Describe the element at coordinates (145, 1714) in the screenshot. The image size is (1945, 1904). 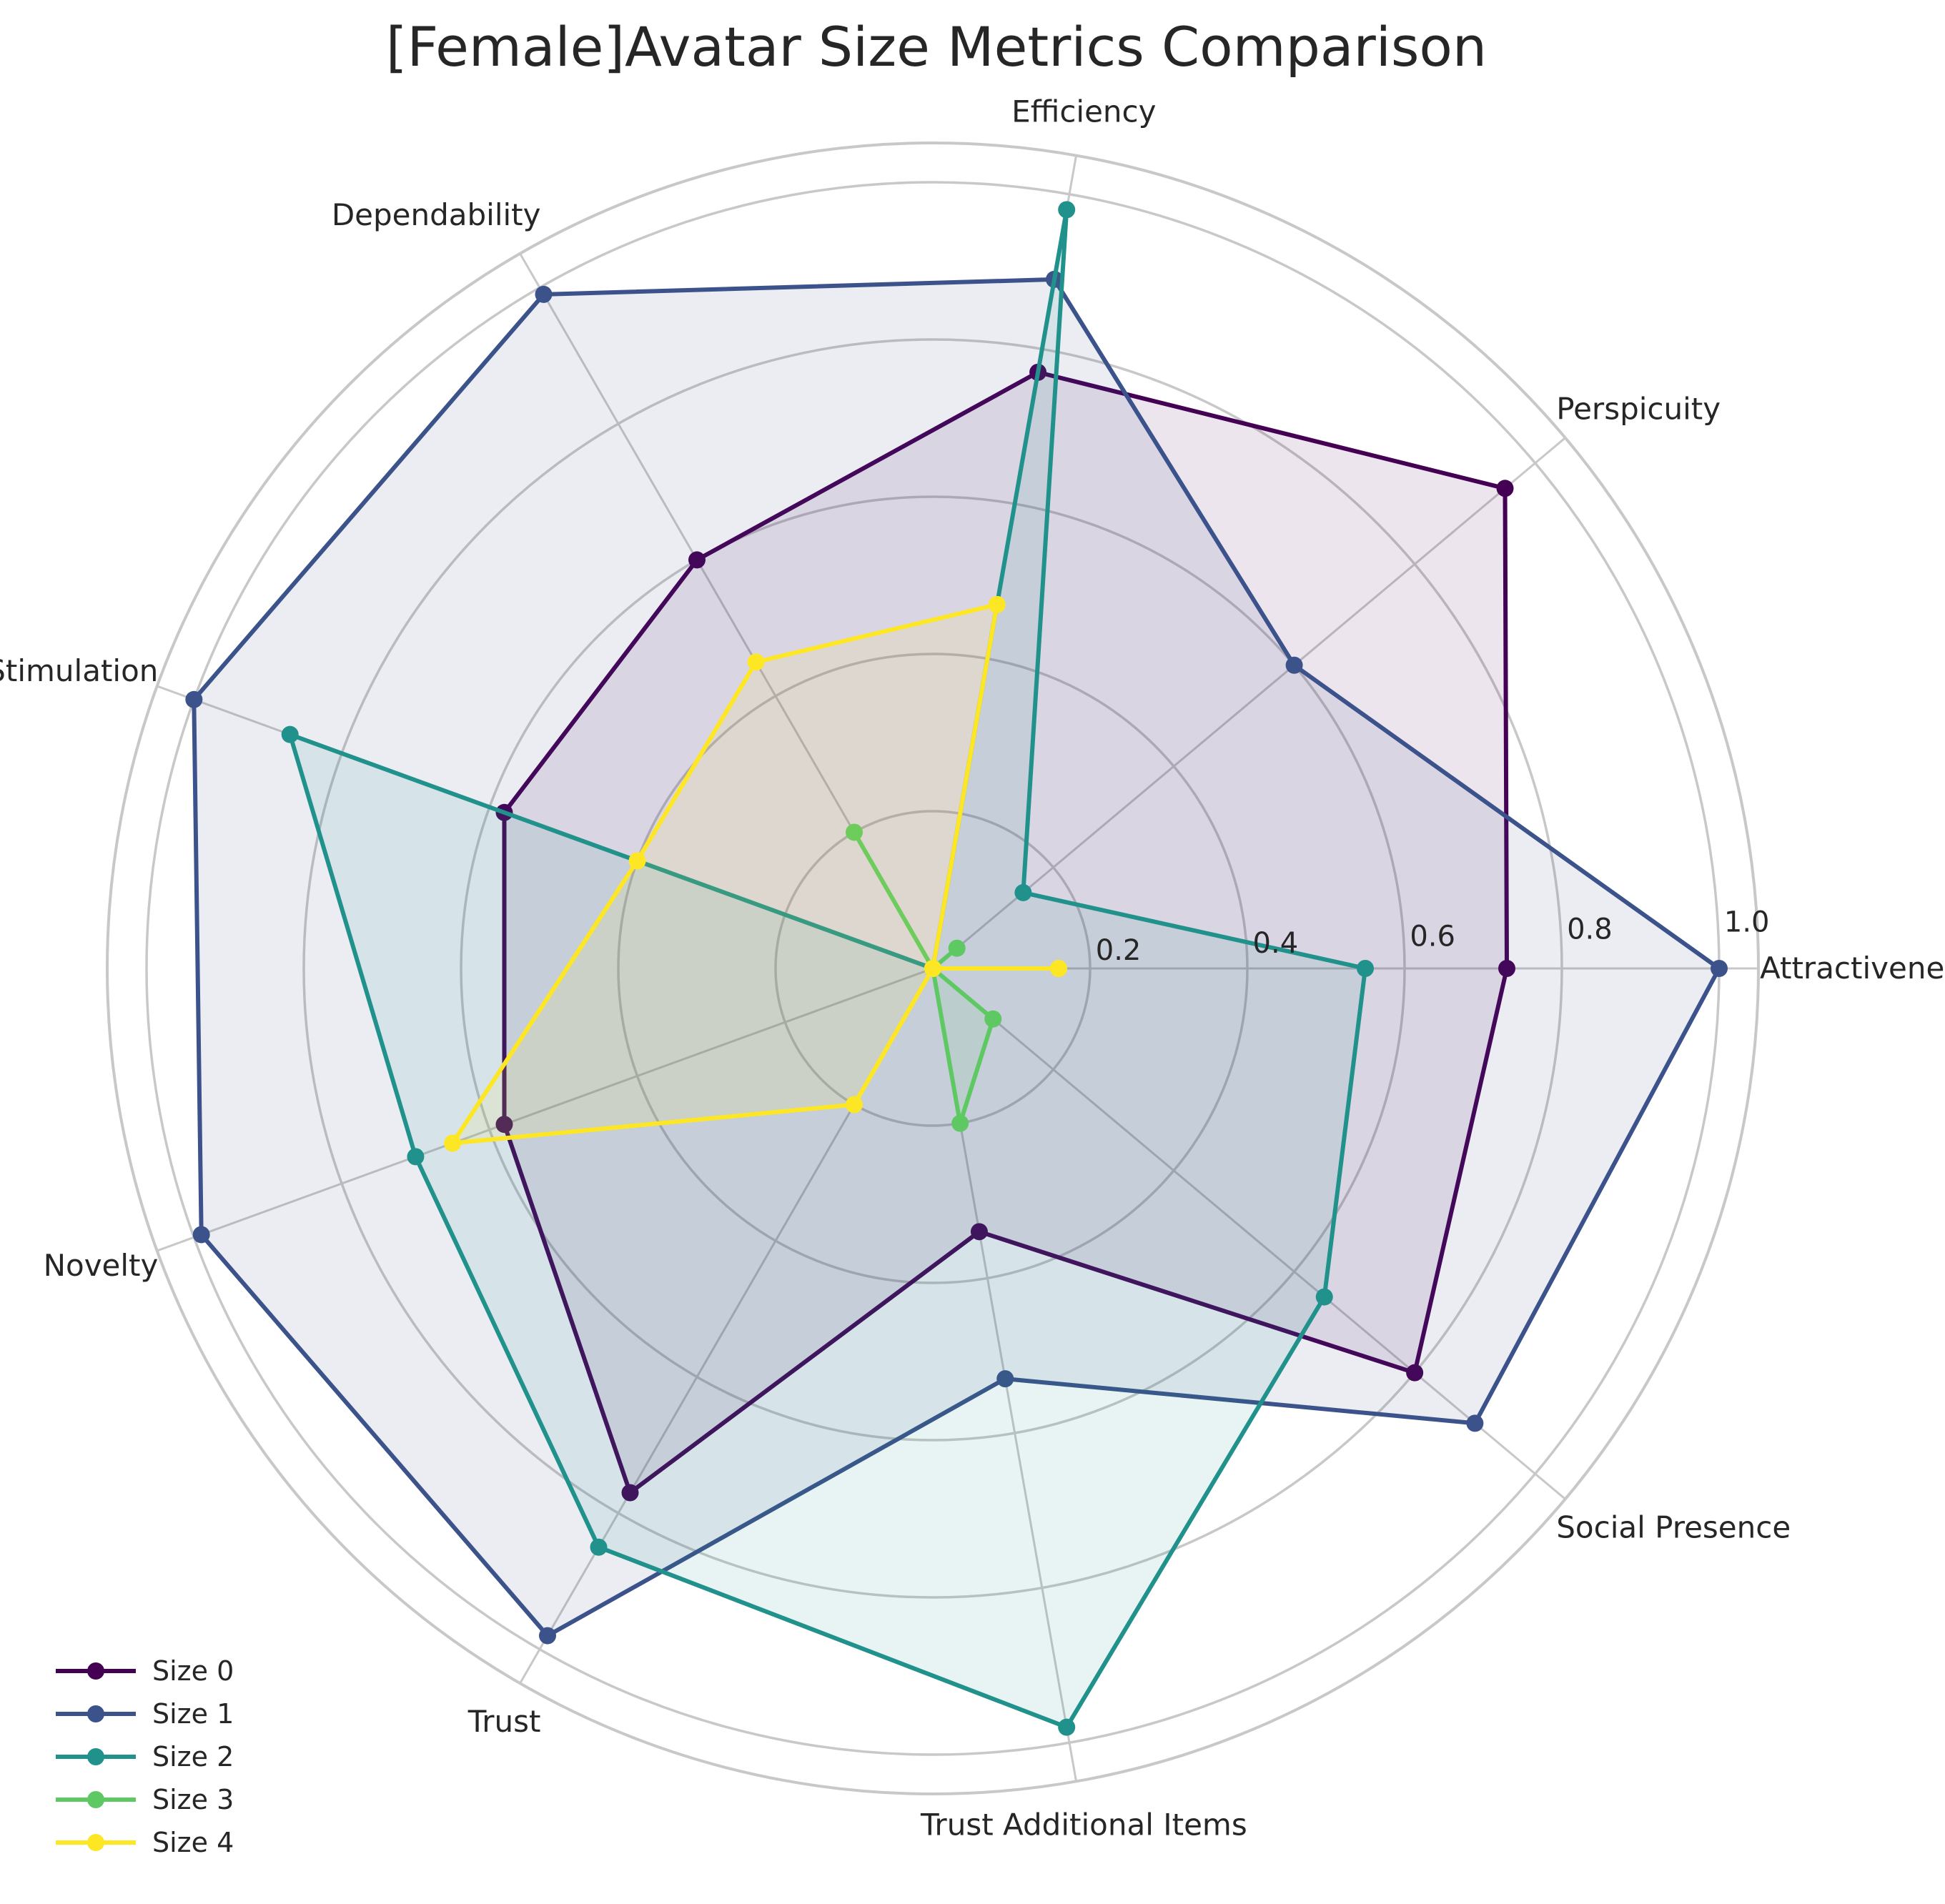
I see `legend-item-size-1: Size 1` at that location.